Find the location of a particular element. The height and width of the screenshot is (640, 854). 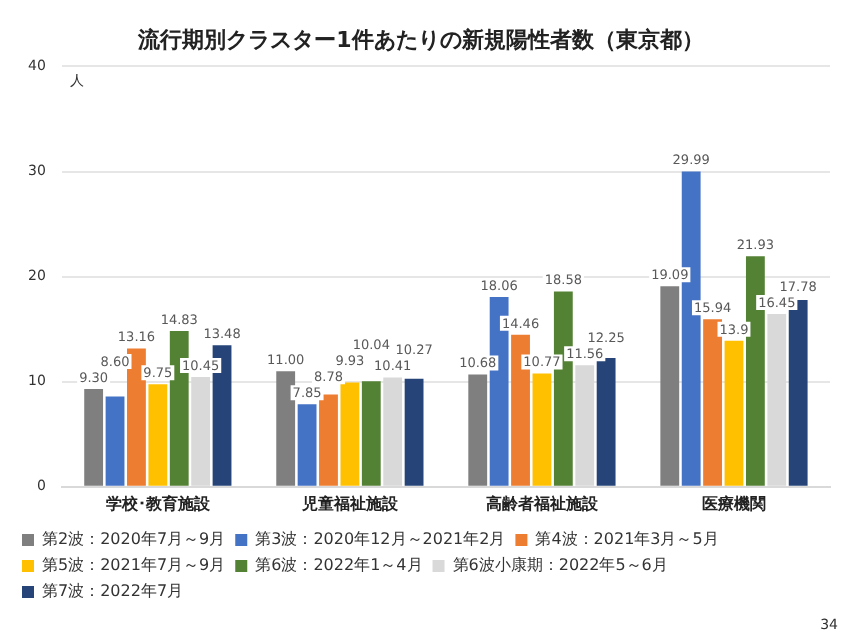

legend-label: 第7波：2022年7月 is located at coordinates (113, 591).